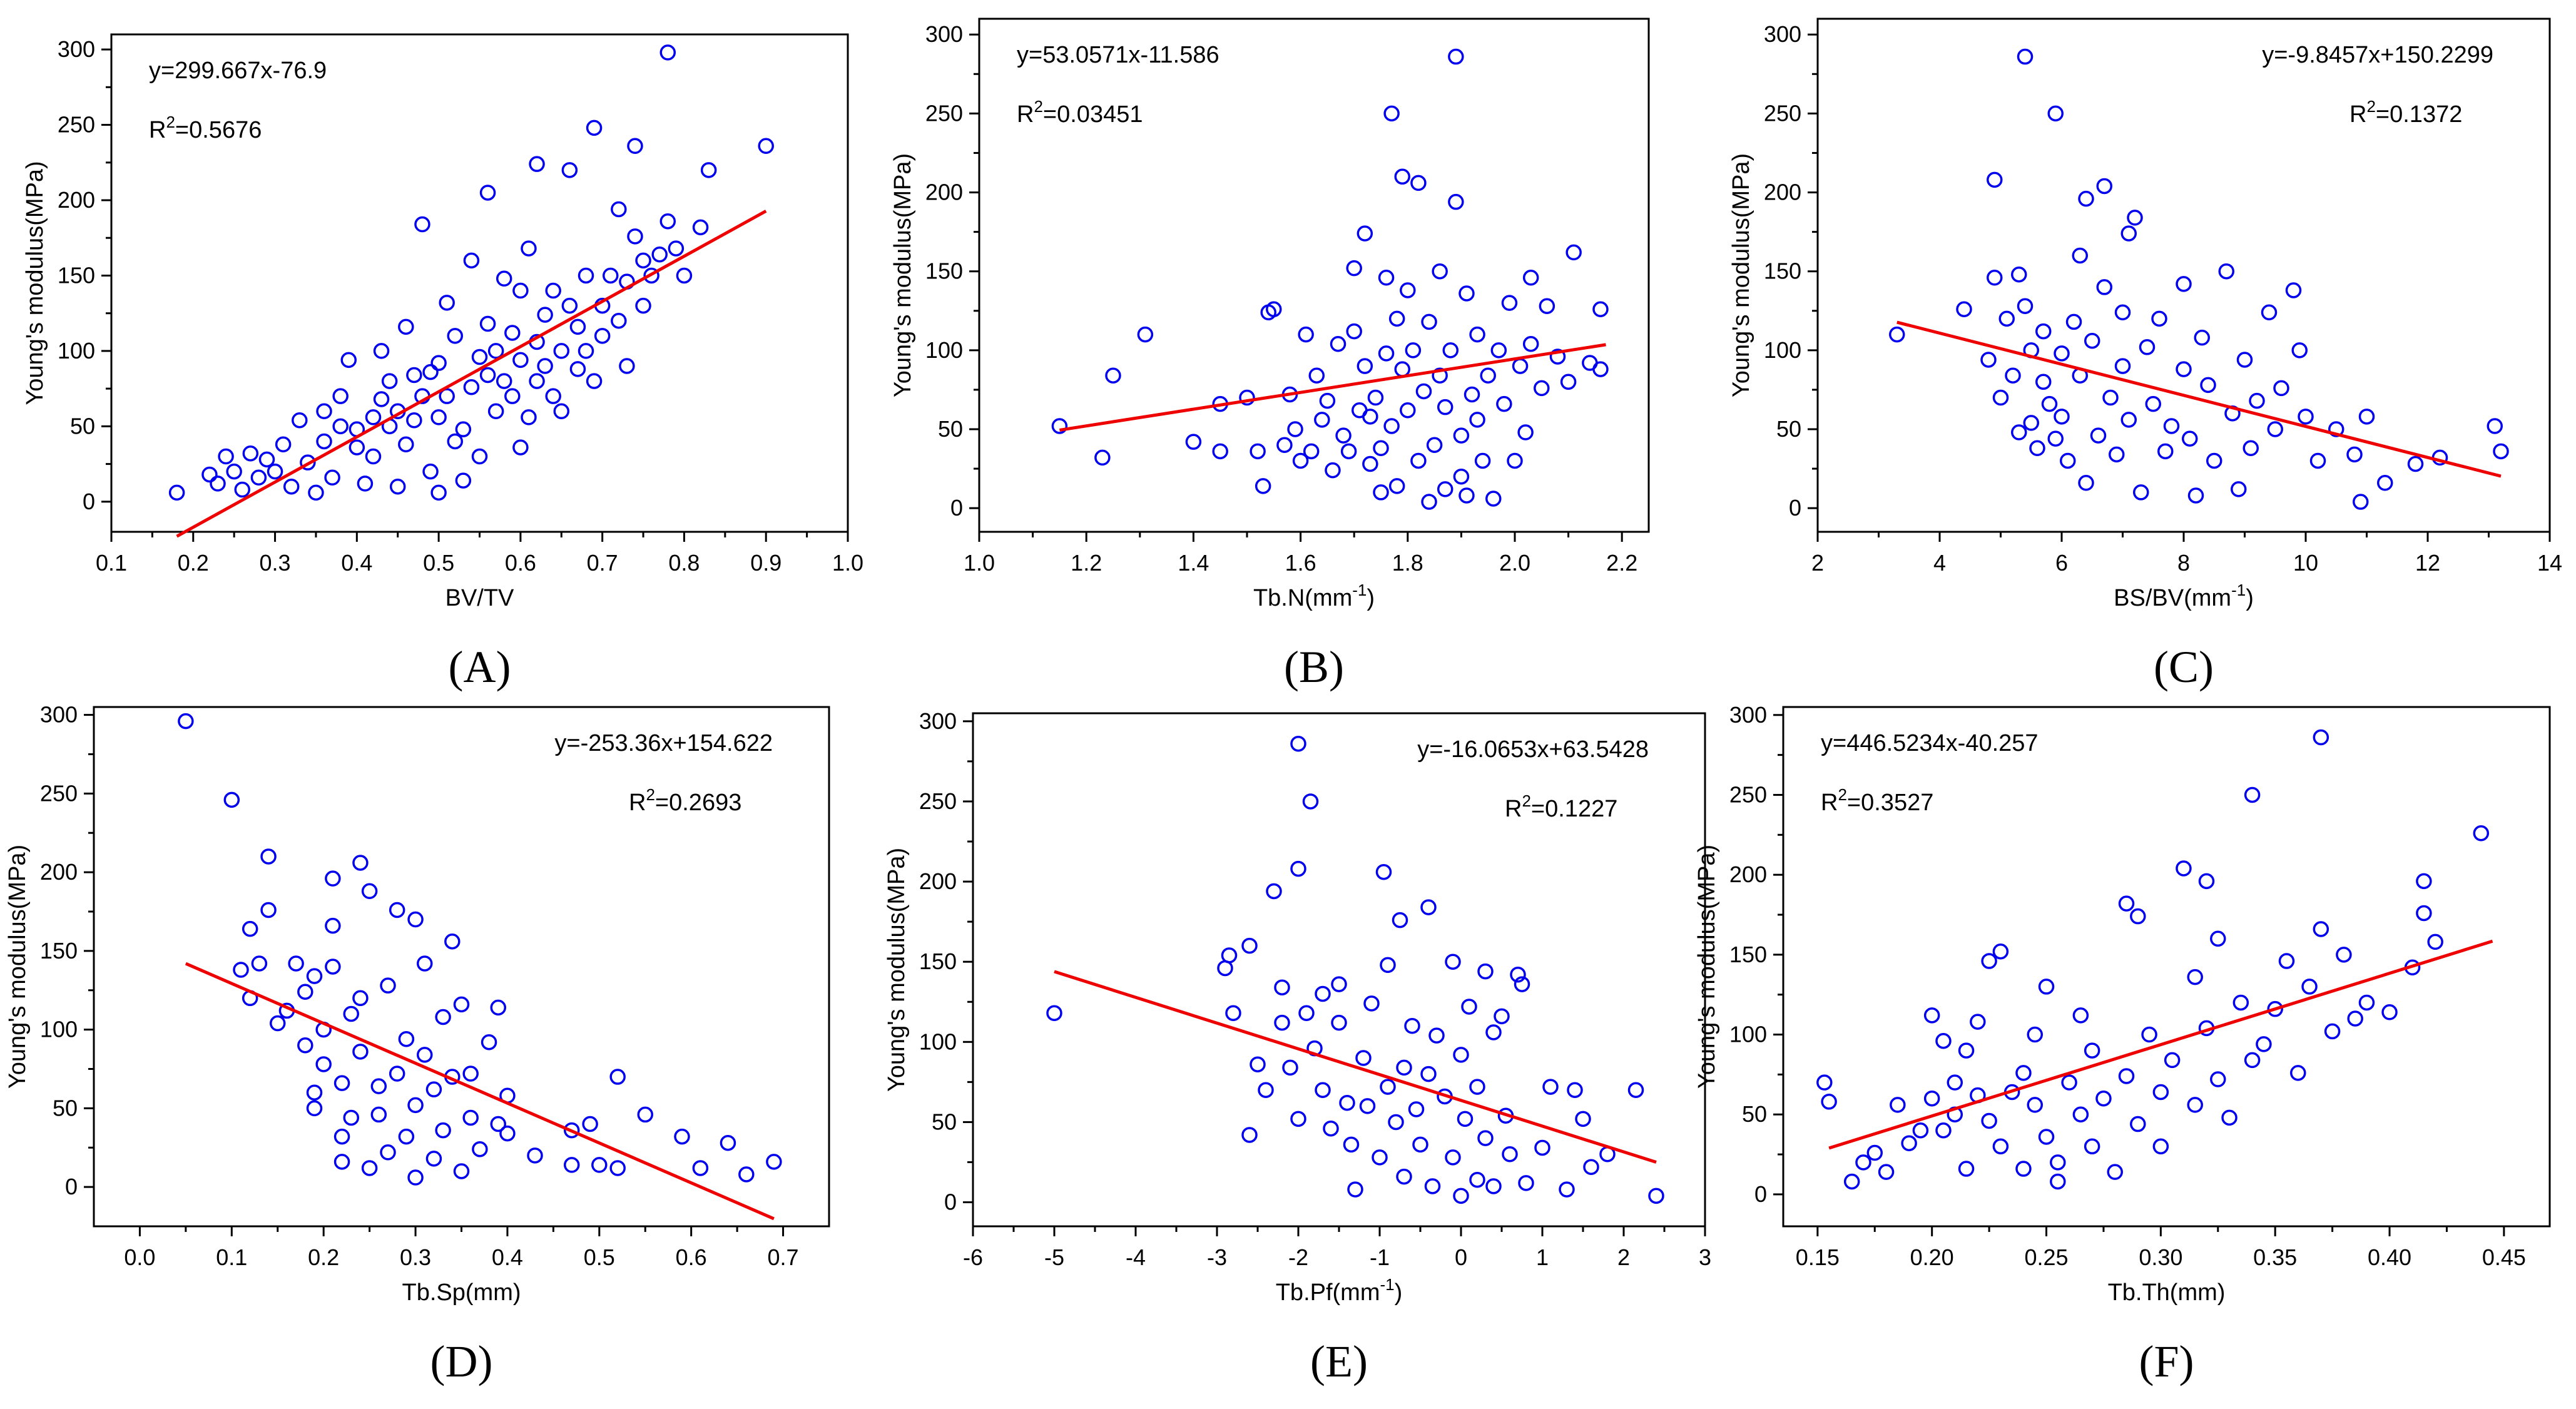 Image resolution: width=2576 pixels, height=1409 pixels. Describe the element at coordinates (35, 283) in the screenshot. I see `y-axis-title: Young's modulus(MPa)` at that location.